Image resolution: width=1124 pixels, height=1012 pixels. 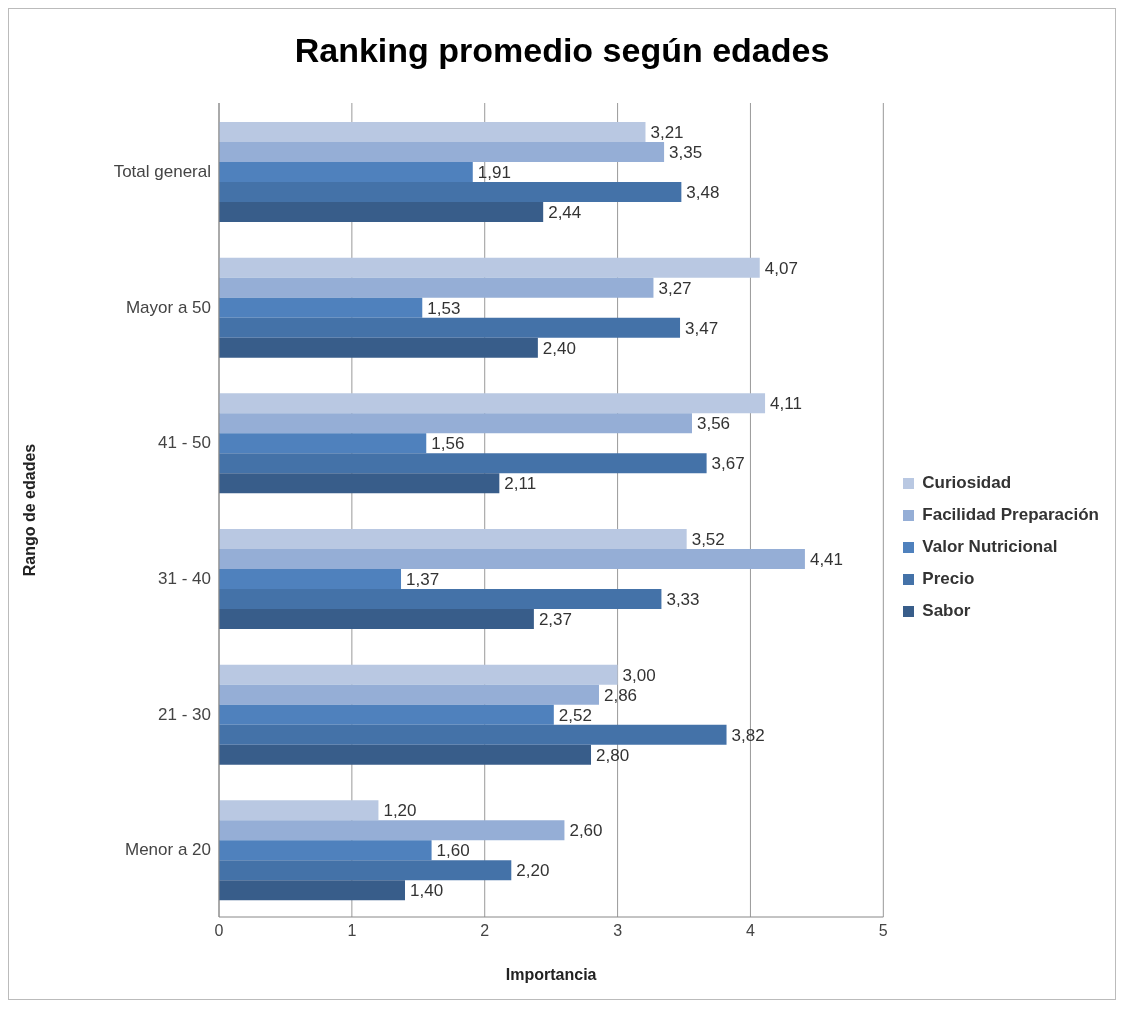 I want to click on data-label: 3,27, so click(x=675, y=288).